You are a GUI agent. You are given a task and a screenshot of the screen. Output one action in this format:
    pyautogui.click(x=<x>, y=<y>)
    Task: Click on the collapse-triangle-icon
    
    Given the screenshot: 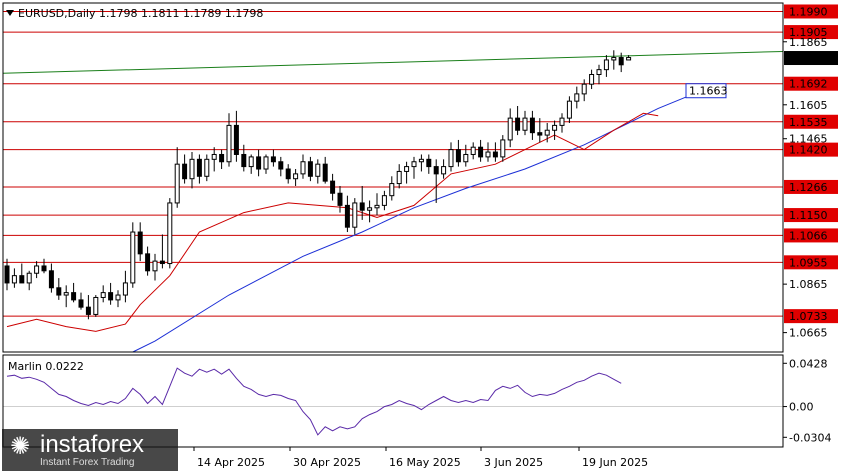 What is the action you would take?
    pyautogui.click(x=10, y=13)
    